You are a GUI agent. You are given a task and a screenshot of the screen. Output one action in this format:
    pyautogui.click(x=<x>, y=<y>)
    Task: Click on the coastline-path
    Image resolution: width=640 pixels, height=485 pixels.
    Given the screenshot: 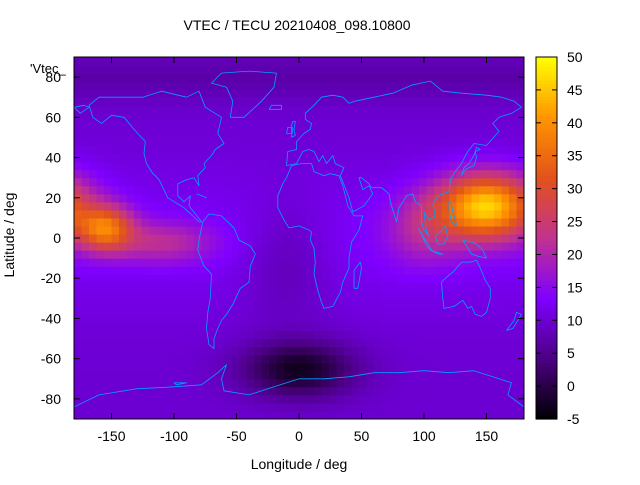 What is the action you would take?
    pyautogui.click(x=357, y=275)
    